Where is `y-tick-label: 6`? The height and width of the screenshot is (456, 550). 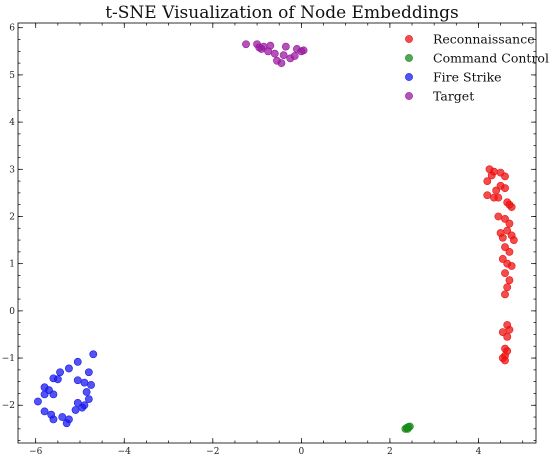
y-tick-label: 6 is located at coordinates (12, 29).